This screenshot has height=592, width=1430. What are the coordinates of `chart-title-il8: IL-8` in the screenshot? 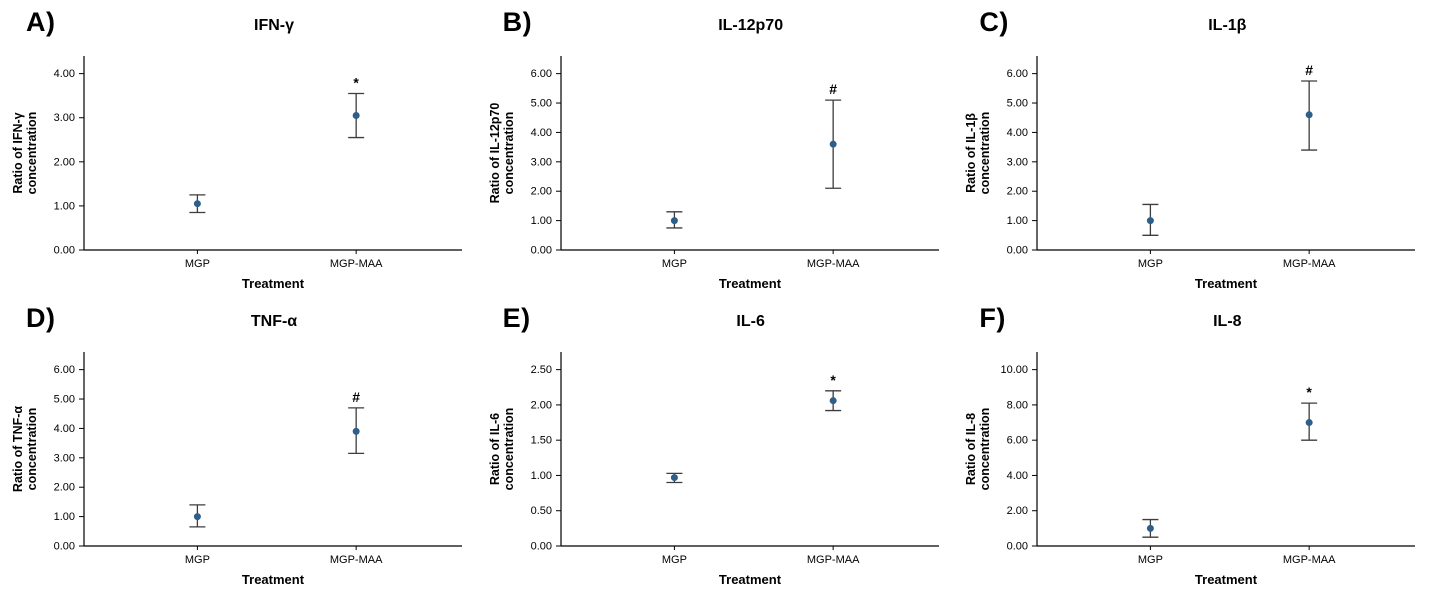 It's located at (1227, 321).